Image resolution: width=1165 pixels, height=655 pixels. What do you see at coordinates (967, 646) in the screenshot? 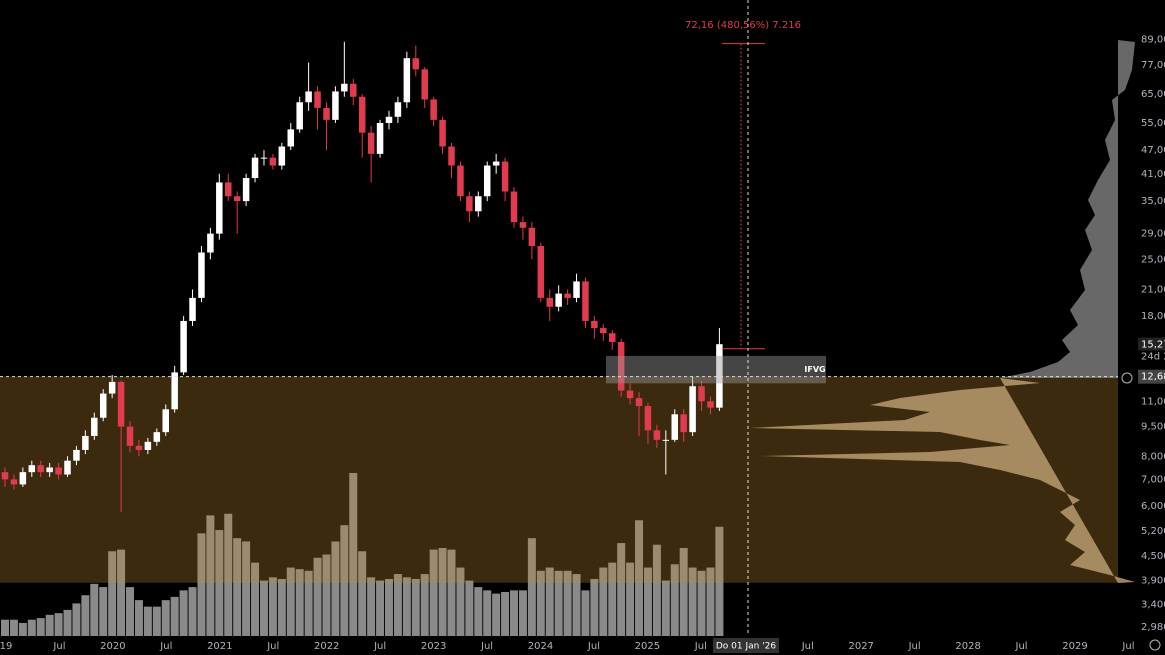
I see `x-tick-label: 2028` at bounding box center [967, 646].